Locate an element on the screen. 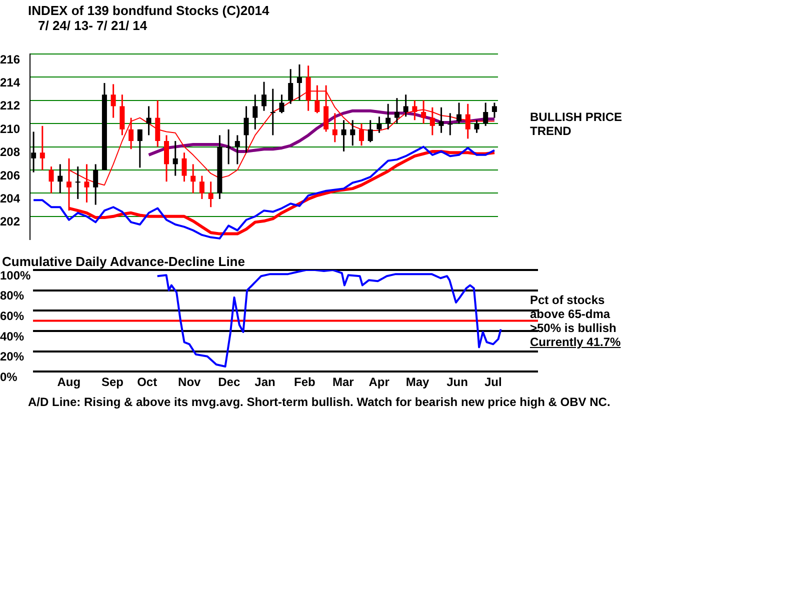 The image size is (800, 600). y-tick-label: 80% is located at coordinates (12, 295).